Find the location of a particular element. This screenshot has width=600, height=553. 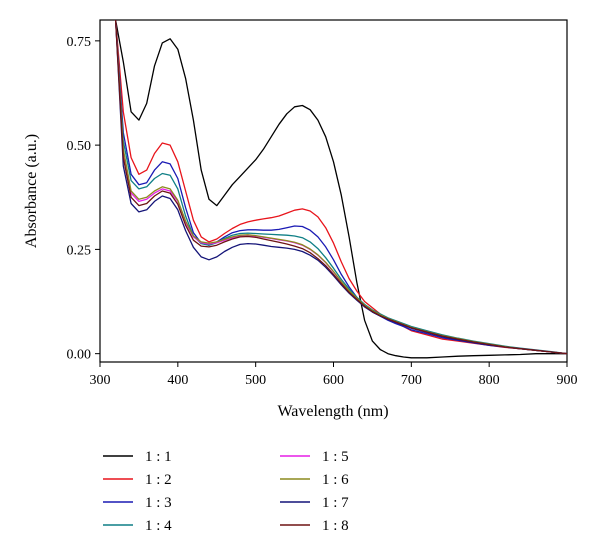

legend-label-8: 1 : 8 is located at coordinates (335, 526).